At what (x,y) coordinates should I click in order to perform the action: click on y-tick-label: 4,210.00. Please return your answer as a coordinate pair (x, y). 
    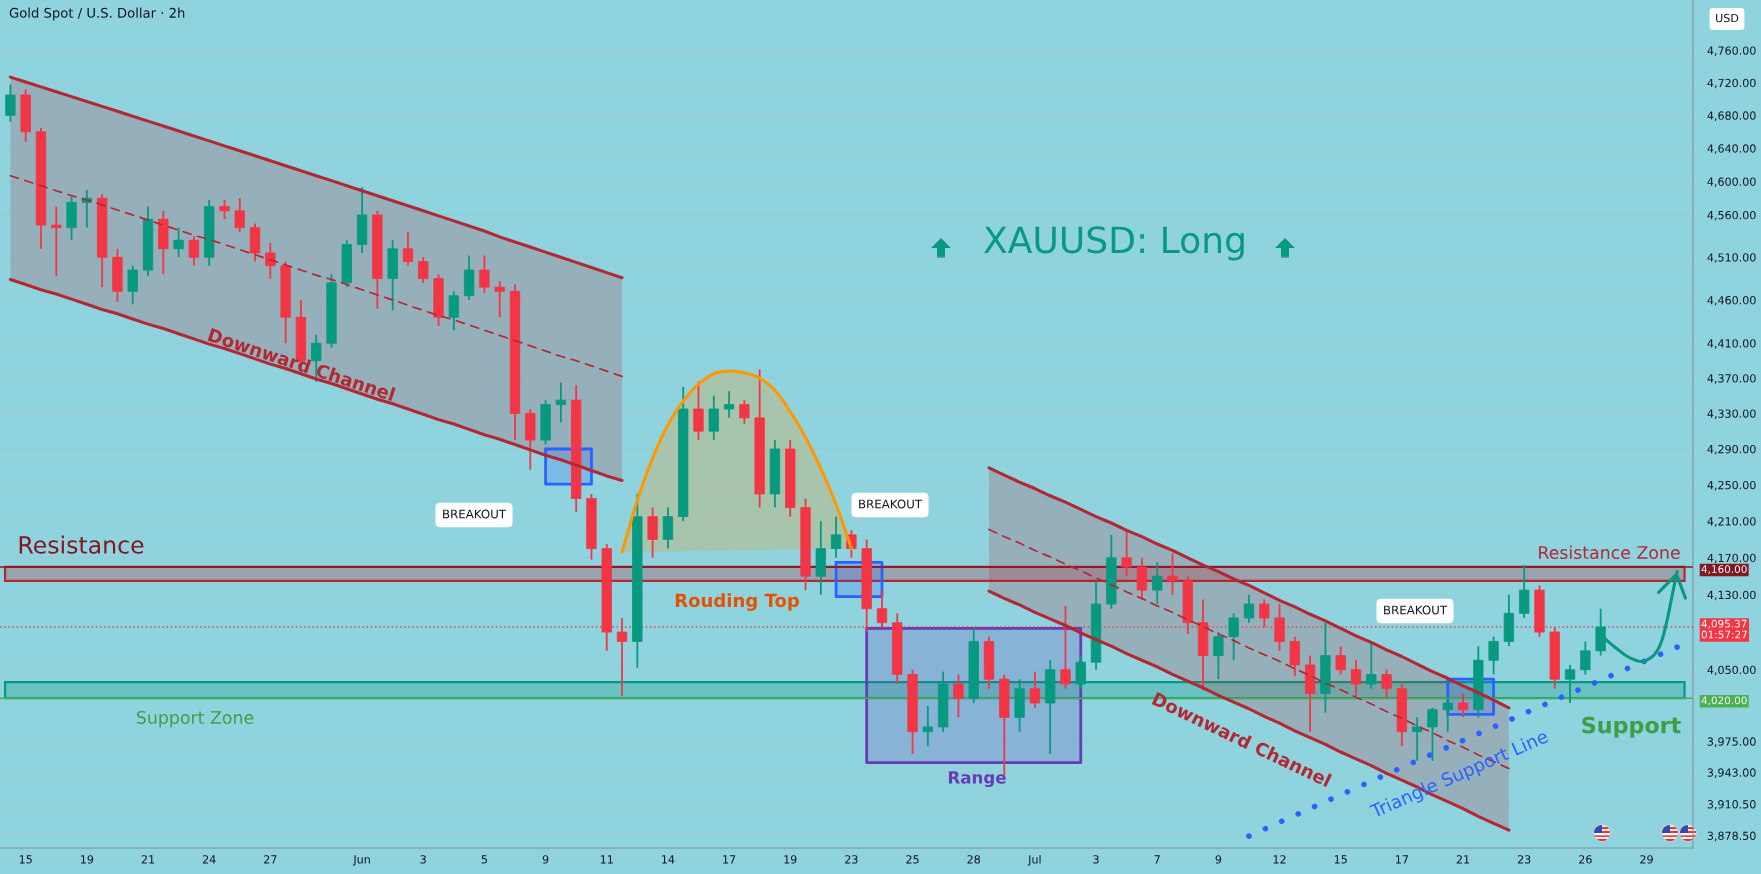
    Looking at the image, I should click on (1731, 522).